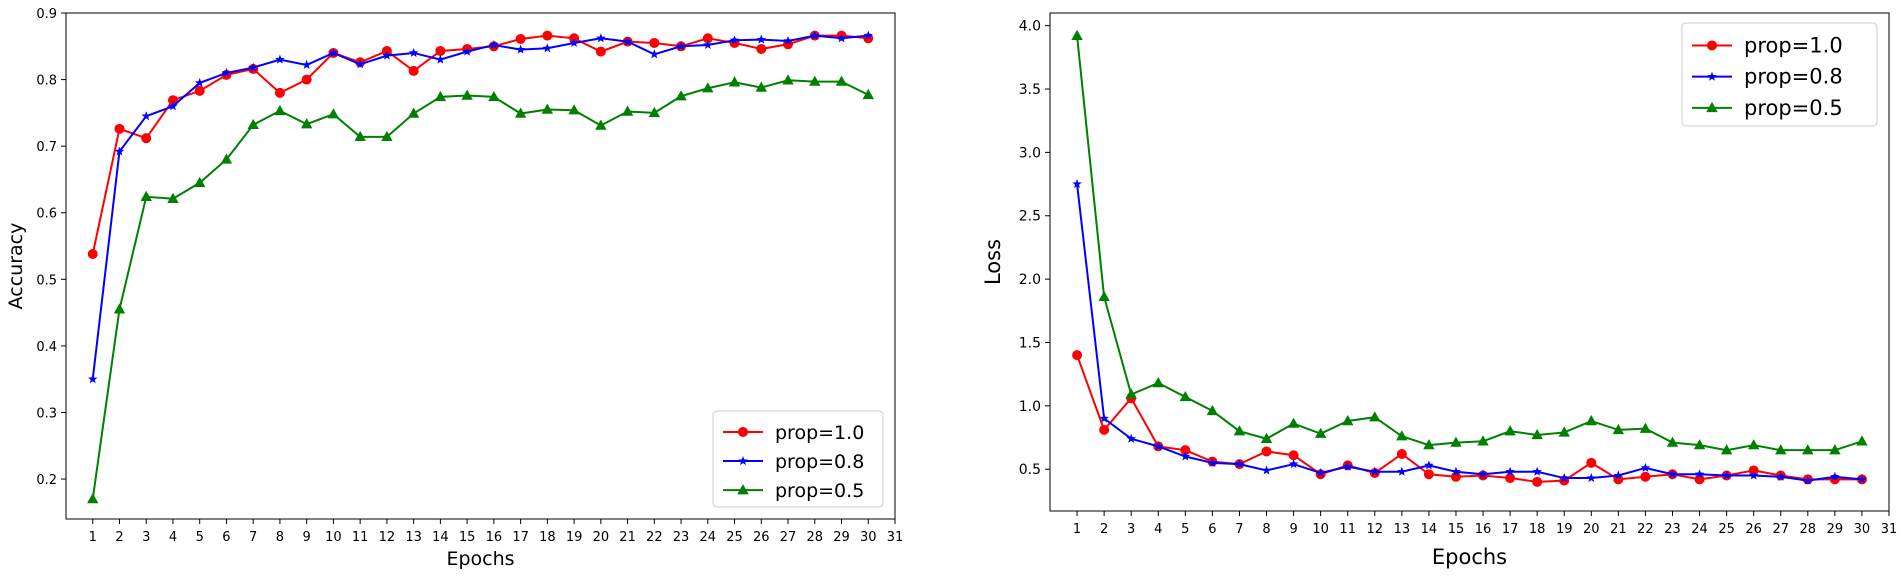 The image size is (1903, 580). I want to click on y-tick-label: 1.0, so click(1030, 407).